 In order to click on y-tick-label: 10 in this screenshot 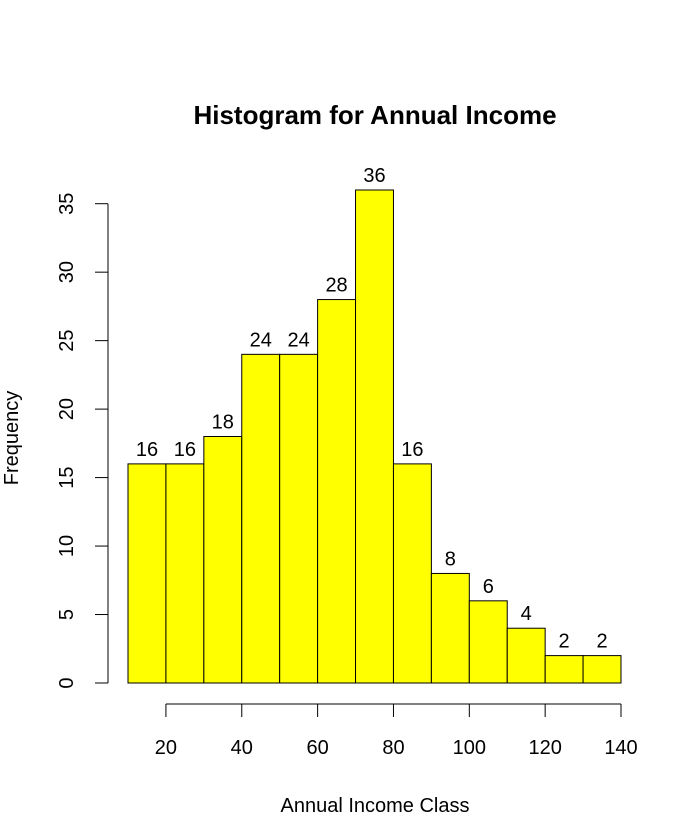, I will do `click(67, 546)`.